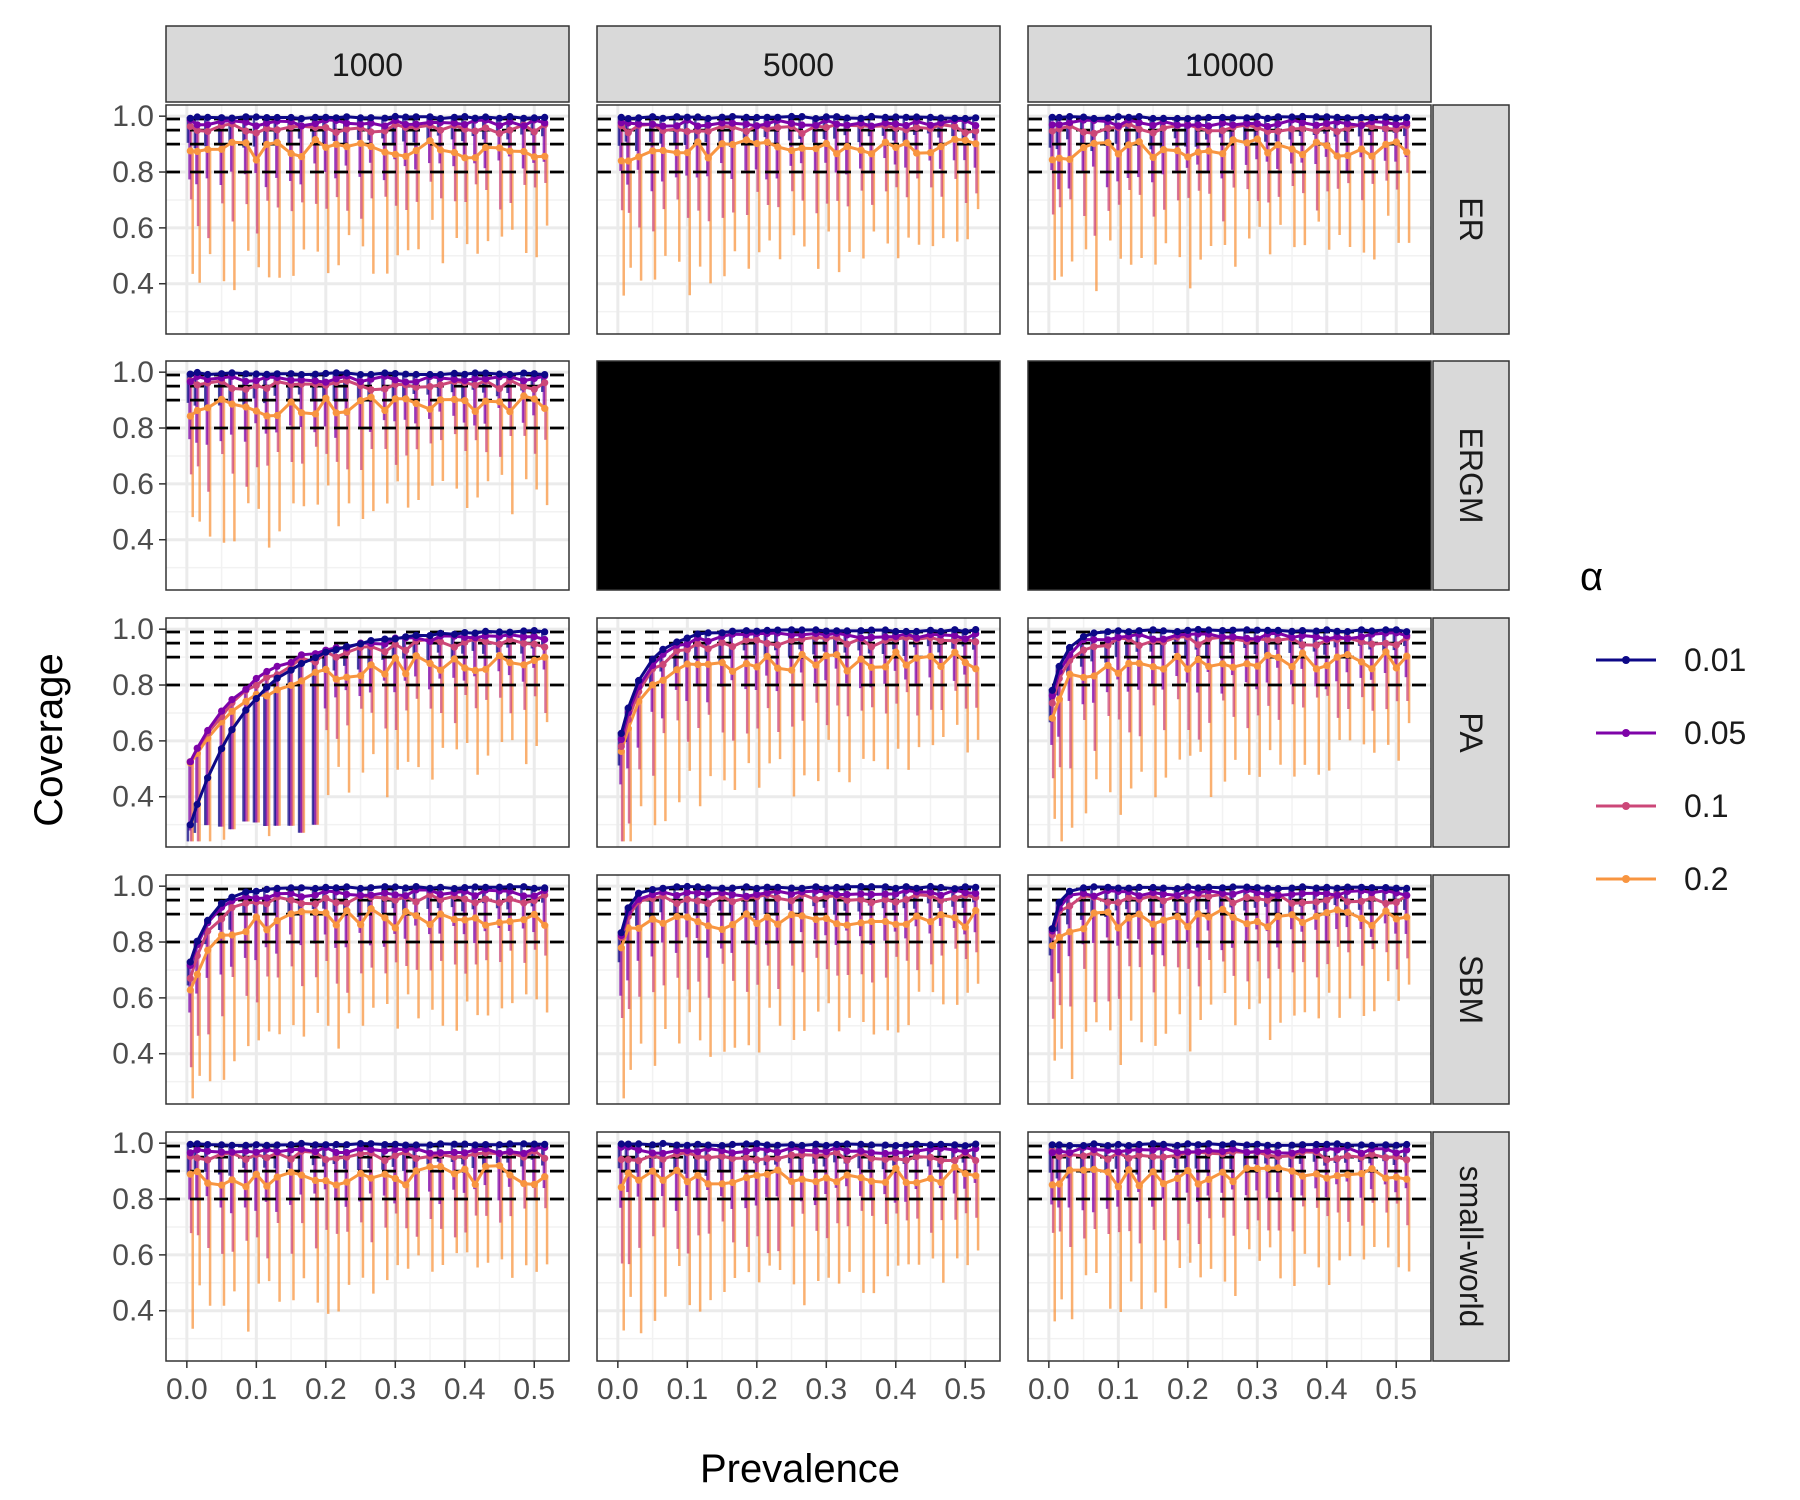 The image size is (1800, 1500). What do you see at coordinates (1229, 64) in the screenshot?
I see `facet-strip-col-10000: 10000` at bounding box center [1229, 64].